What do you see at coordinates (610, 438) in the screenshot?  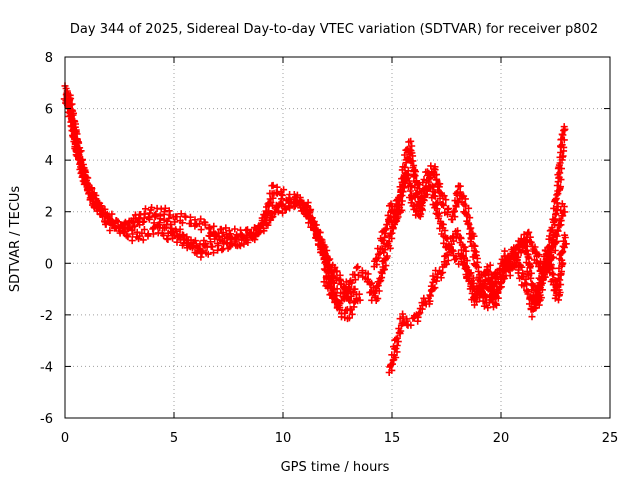 I see `x-tick-label: 25` at bounding box center [610, 438].